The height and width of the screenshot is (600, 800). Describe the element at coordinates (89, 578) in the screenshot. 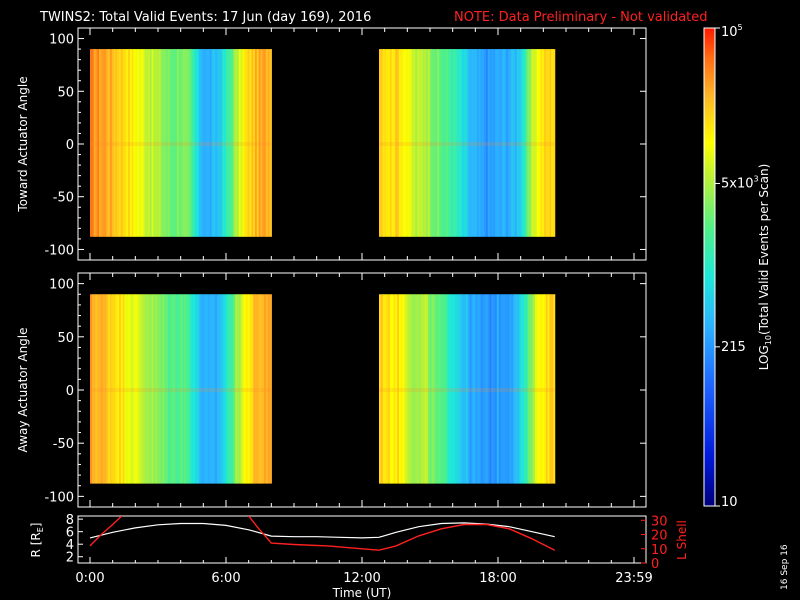

I see `time-tick-label: 0:00` at that location.